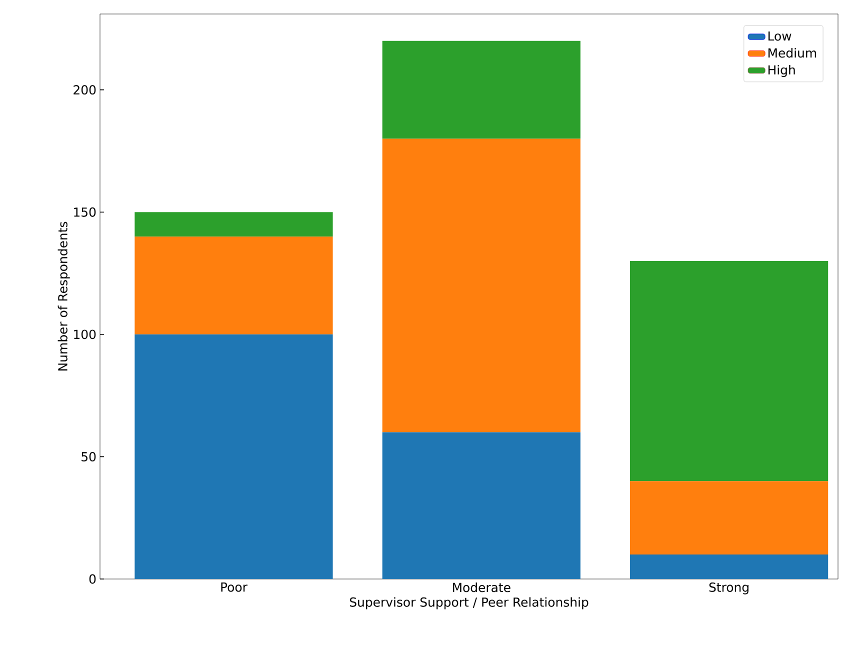  I want to click on y-tick-label: 200, so click(85, 90).